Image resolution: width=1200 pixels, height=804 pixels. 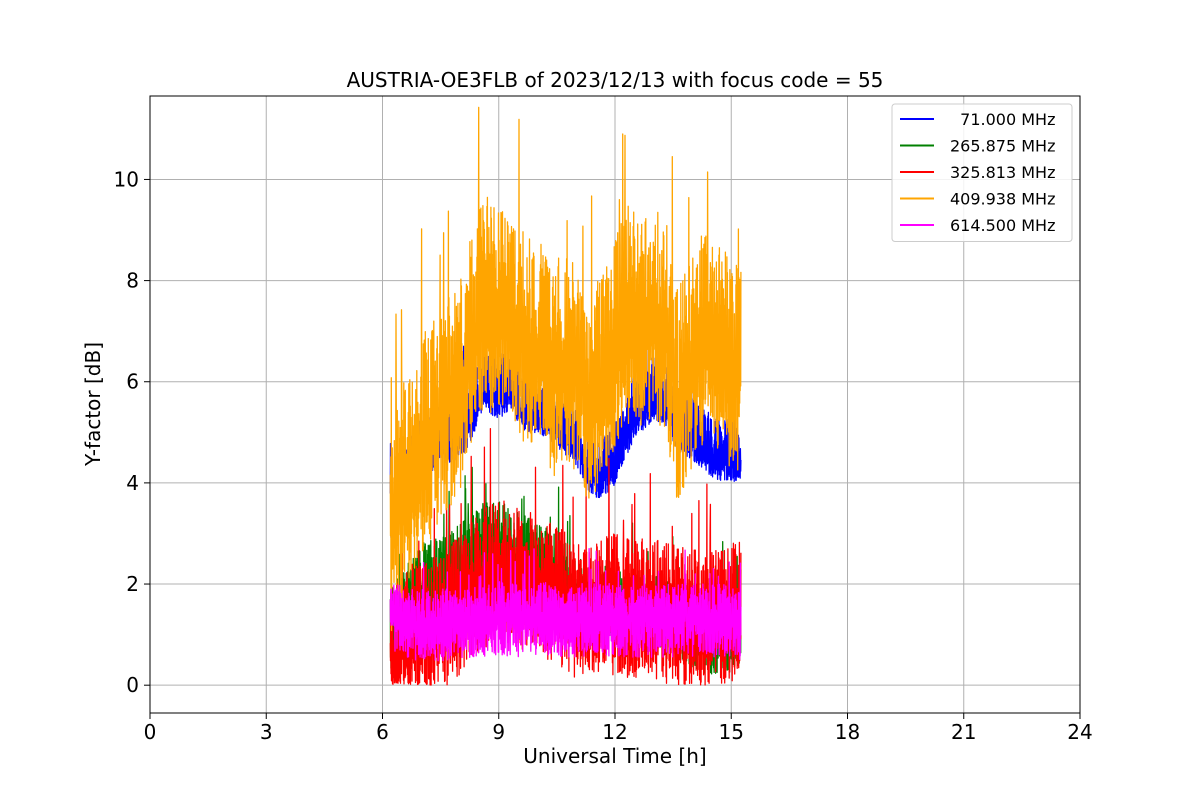 I want to click on legend-entry: 265.875 MHz, so click(x=1002, y=146).